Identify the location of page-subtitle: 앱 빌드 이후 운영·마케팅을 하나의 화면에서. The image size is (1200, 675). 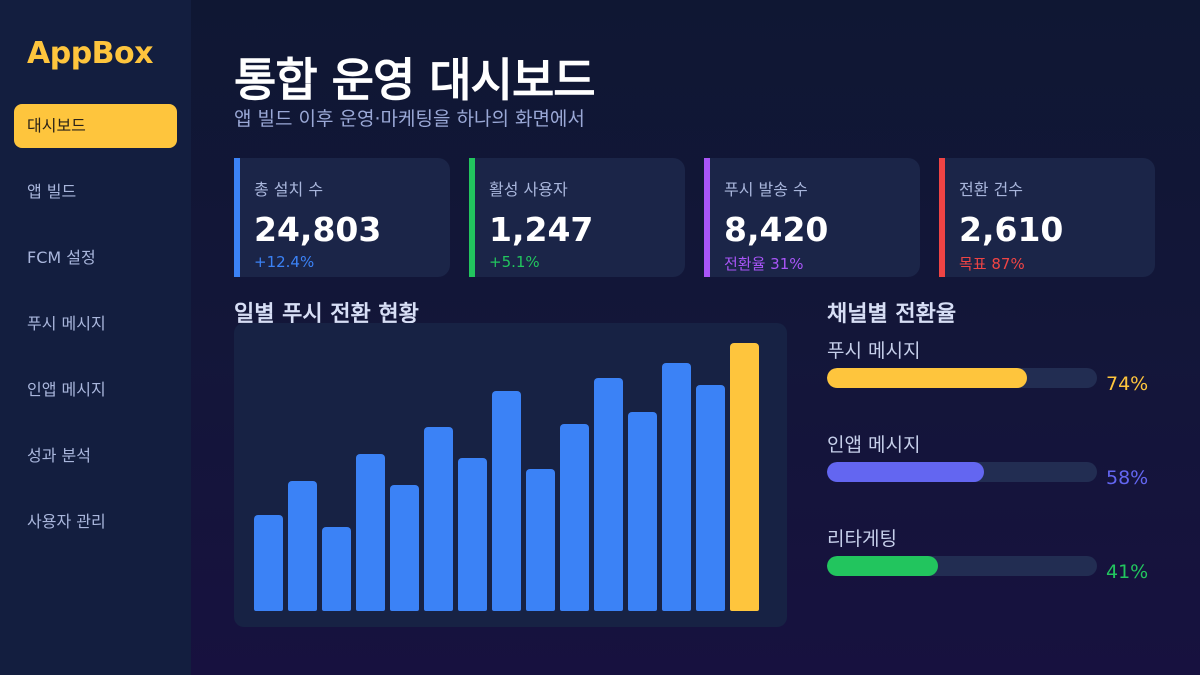
(409, 119).